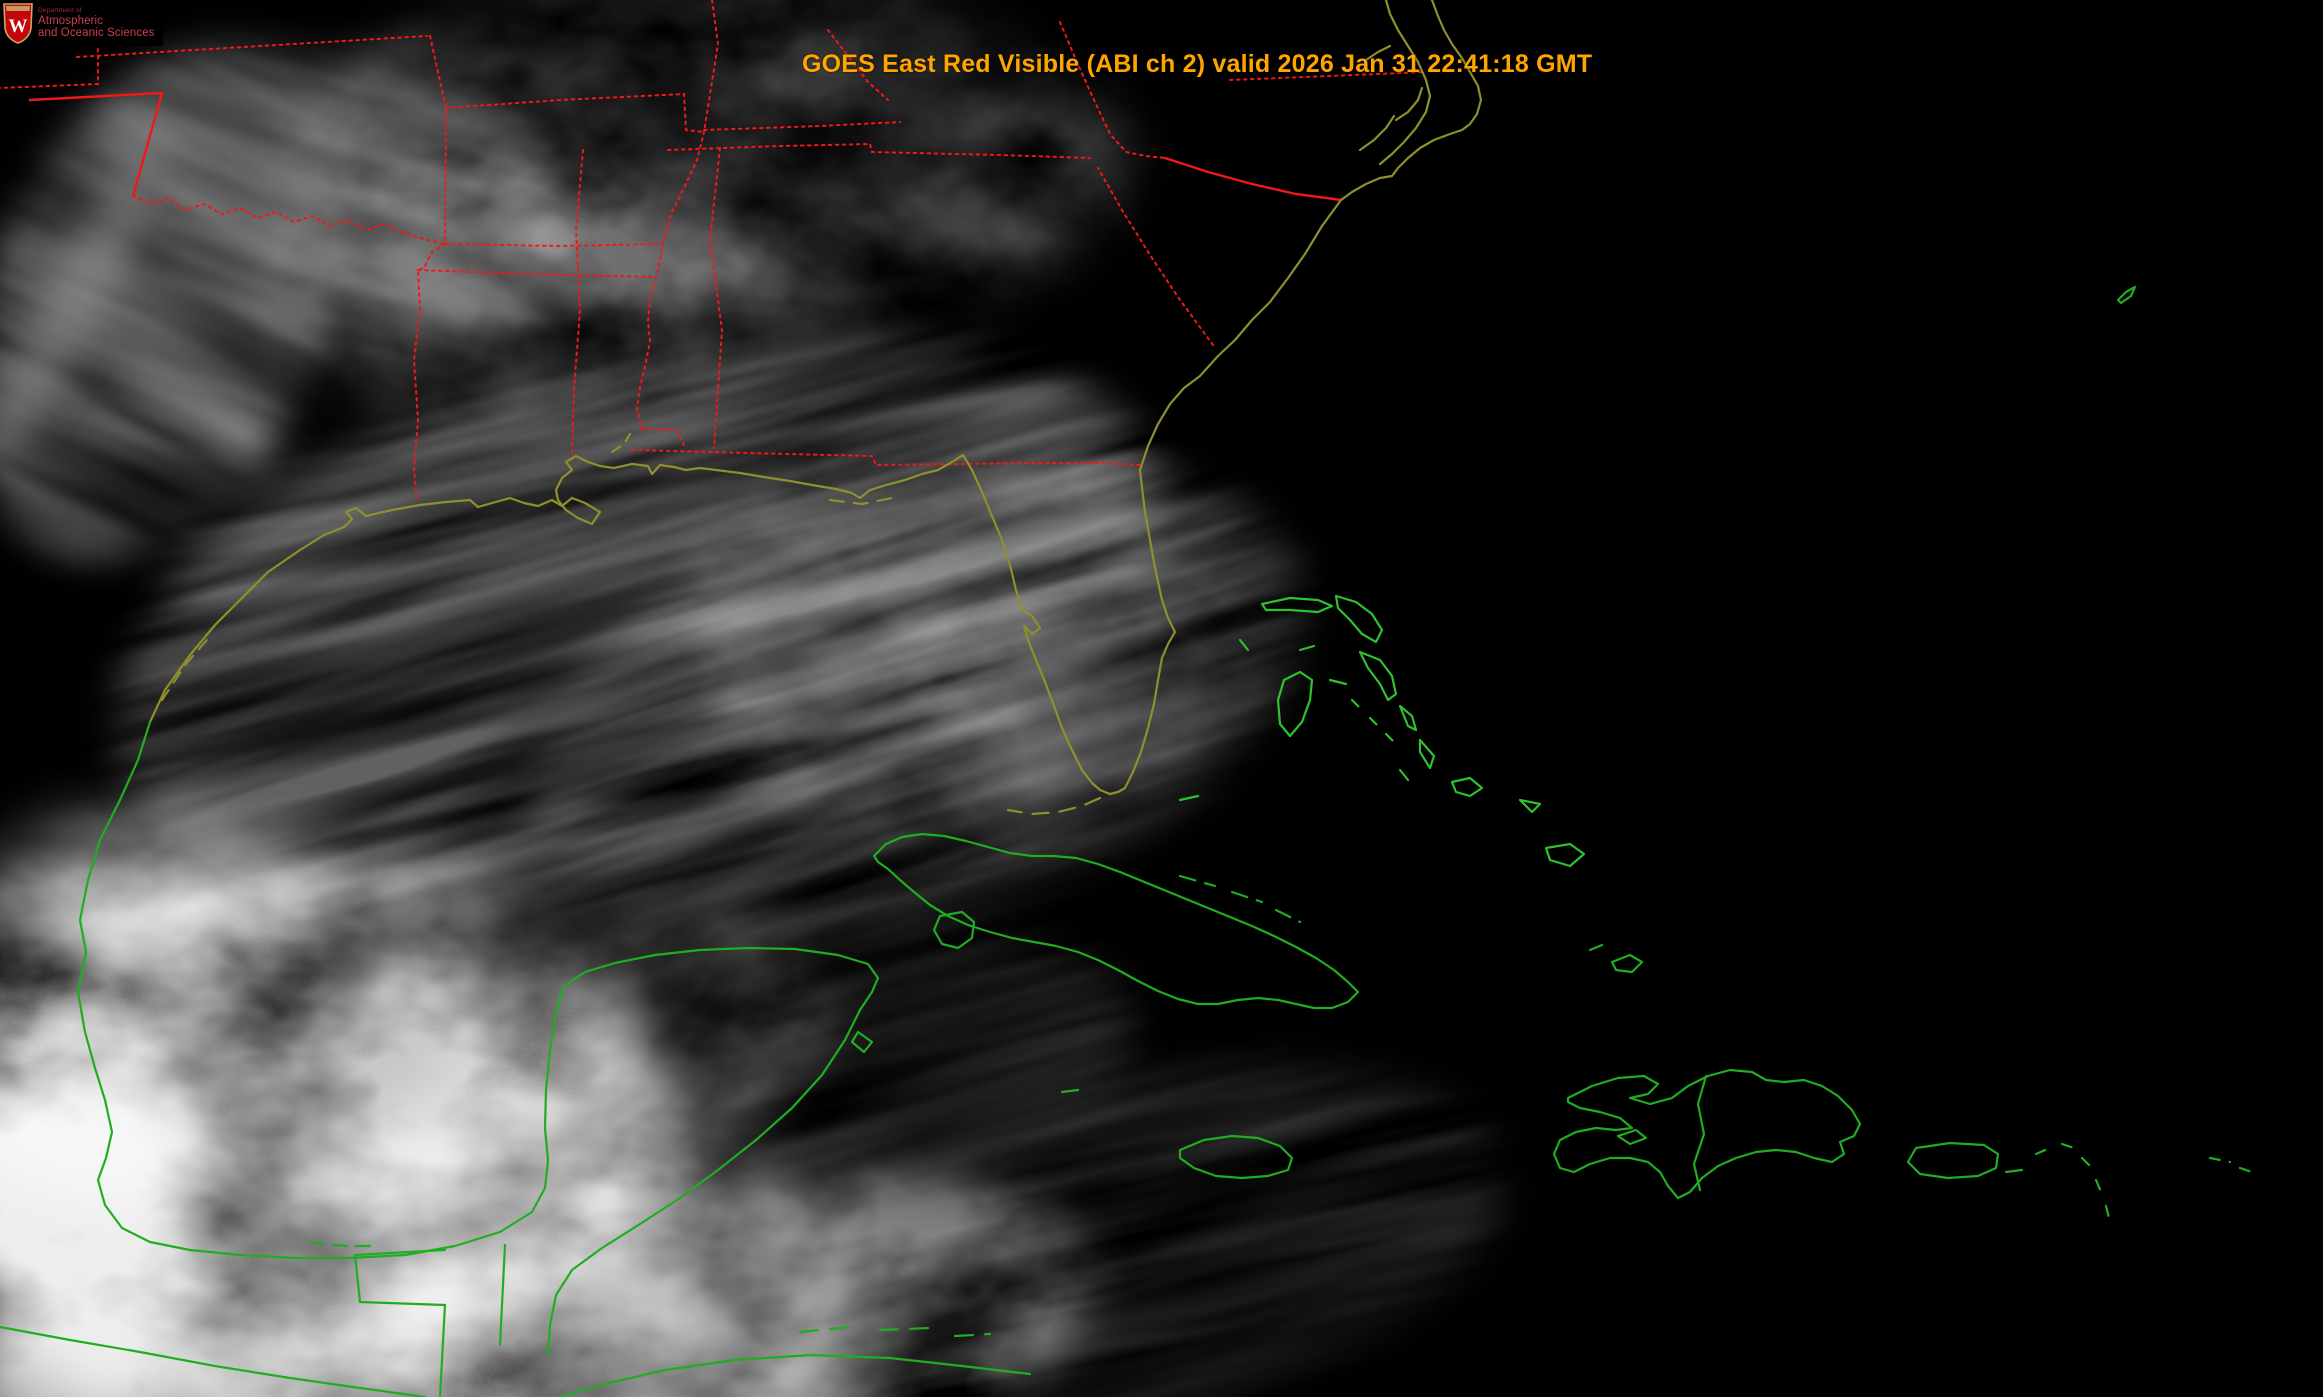  Describe the element at coordinates (96, 144) in the screenshot. I see `border-tx-panhandle` at that location.